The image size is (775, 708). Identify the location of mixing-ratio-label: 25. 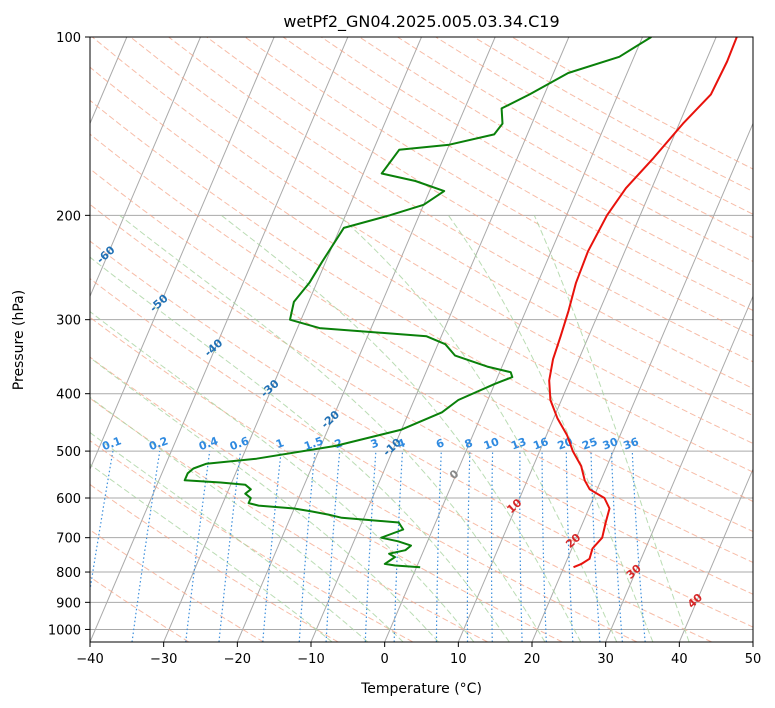
(589, 443).